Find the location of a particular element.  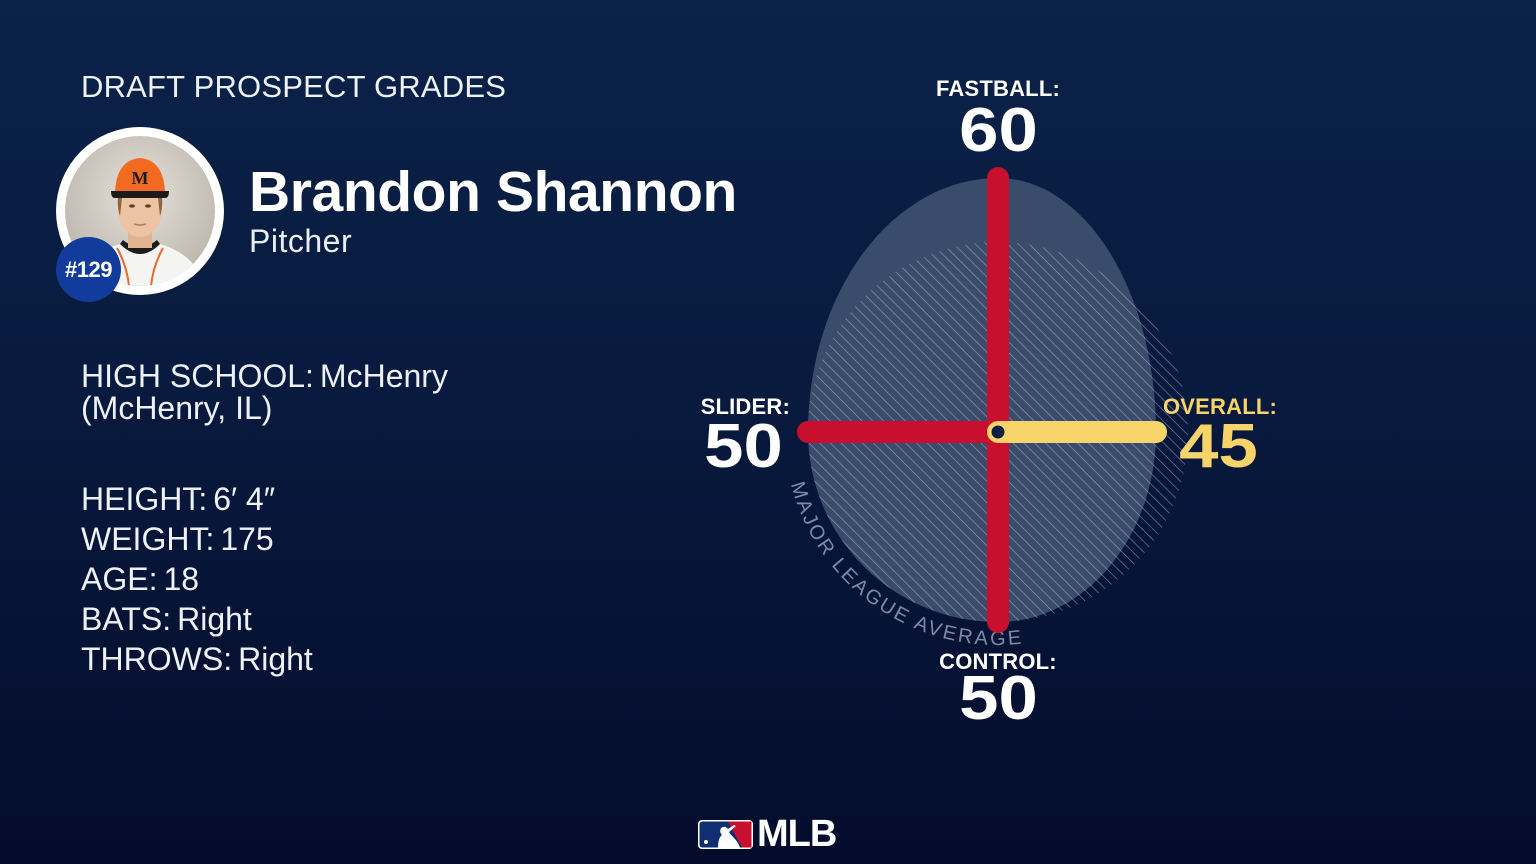

control-value: 50 is located at coordinates (998, 698).